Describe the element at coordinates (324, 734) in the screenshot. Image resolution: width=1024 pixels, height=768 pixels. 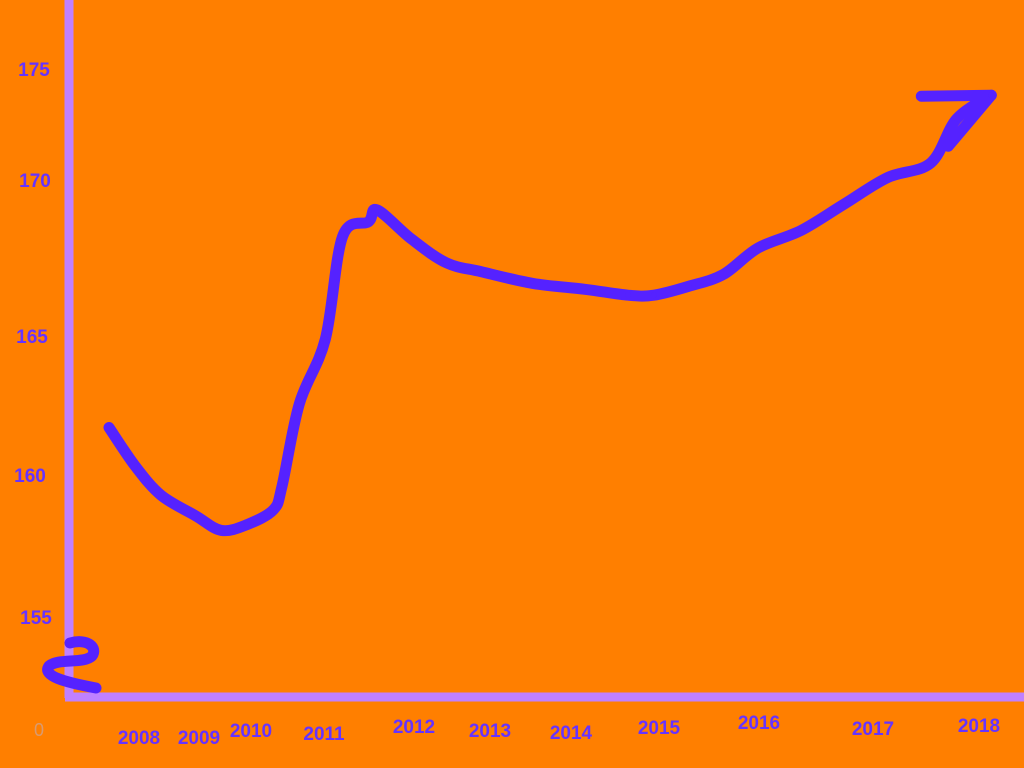
I see `x-tick-label: 2011` at that location.